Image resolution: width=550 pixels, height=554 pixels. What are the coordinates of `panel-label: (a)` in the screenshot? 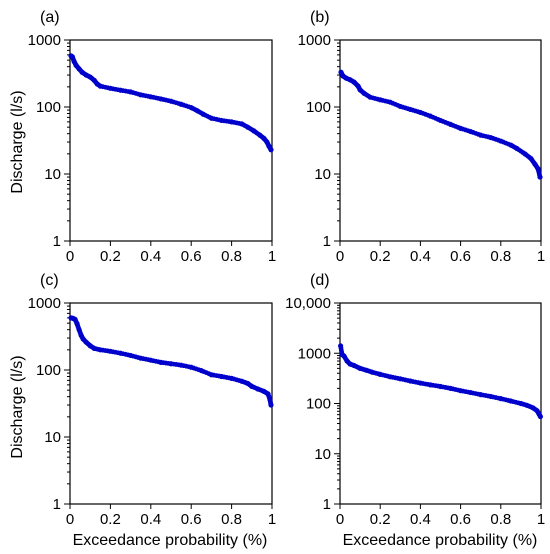 It's located at (50, 17).